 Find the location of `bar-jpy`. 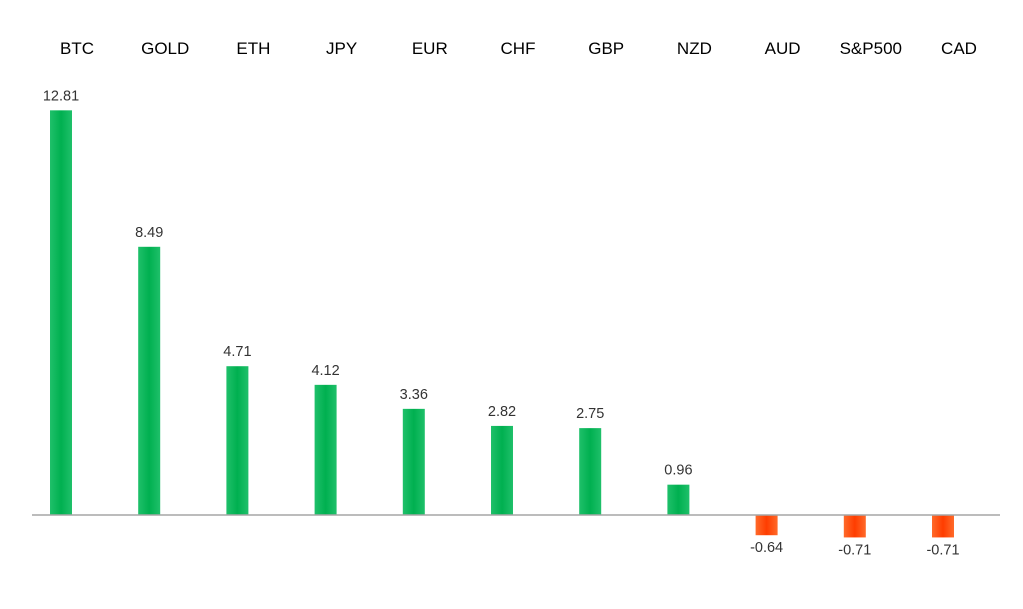

bar-jpy is located at coordinates (325, 449).